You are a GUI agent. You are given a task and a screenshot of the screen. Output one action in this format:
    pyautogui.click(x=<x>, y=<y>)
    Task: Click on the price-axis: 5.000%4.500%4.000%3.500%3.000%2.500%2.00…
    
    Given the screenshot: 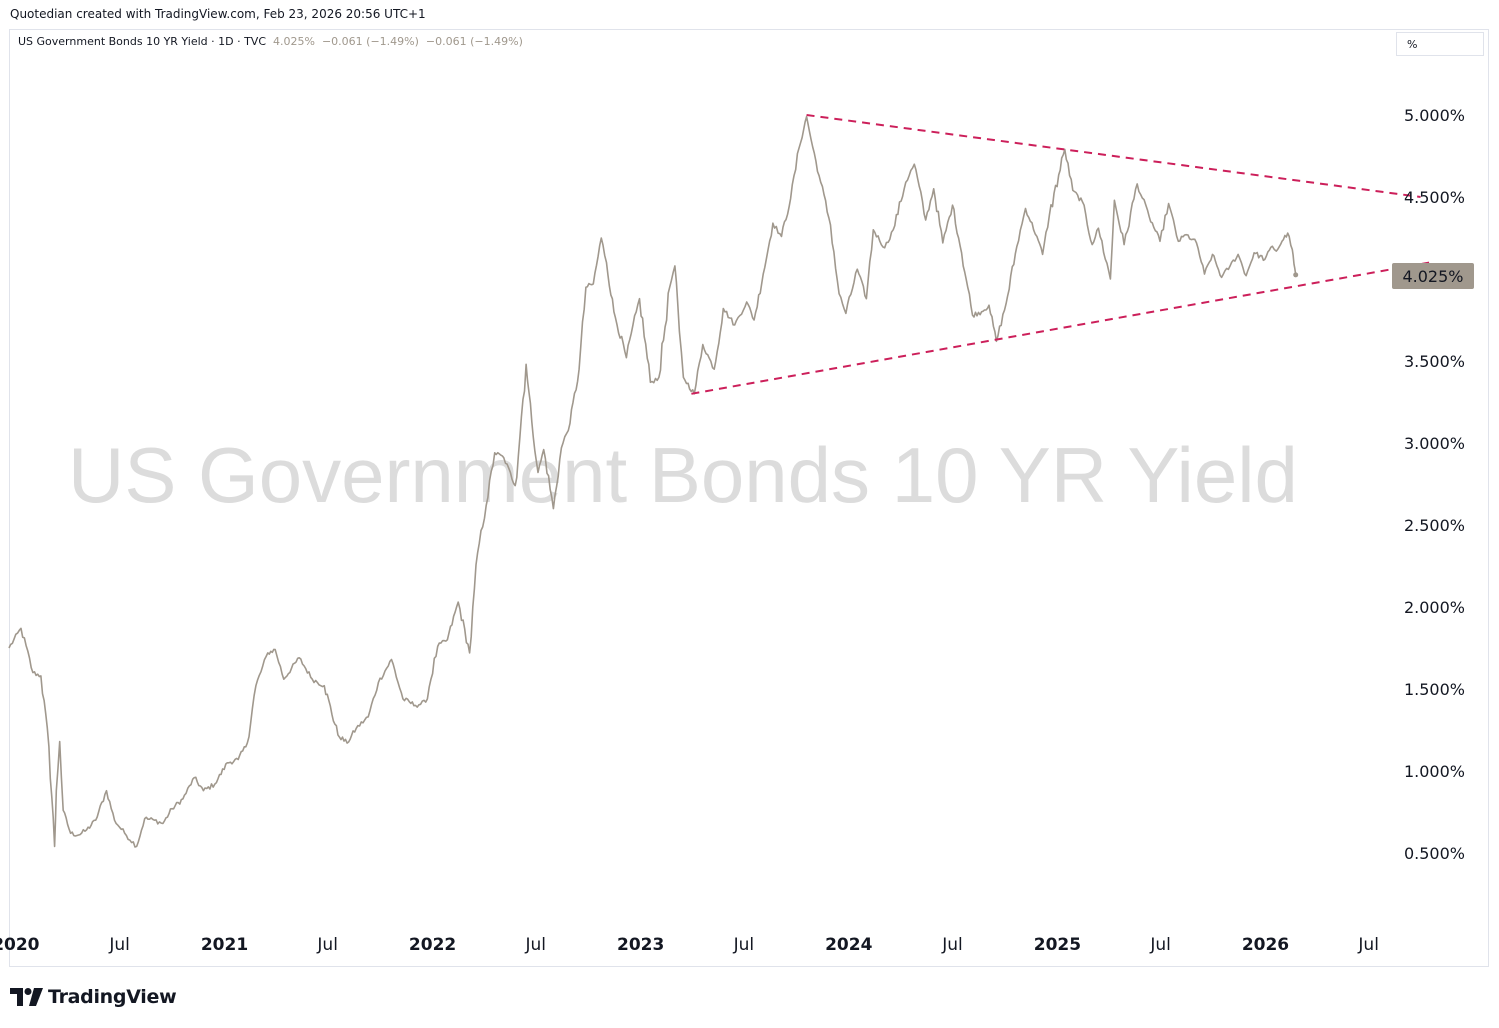 What is the action you would take?
    pyautogui.click(x=1434, y=484)
    